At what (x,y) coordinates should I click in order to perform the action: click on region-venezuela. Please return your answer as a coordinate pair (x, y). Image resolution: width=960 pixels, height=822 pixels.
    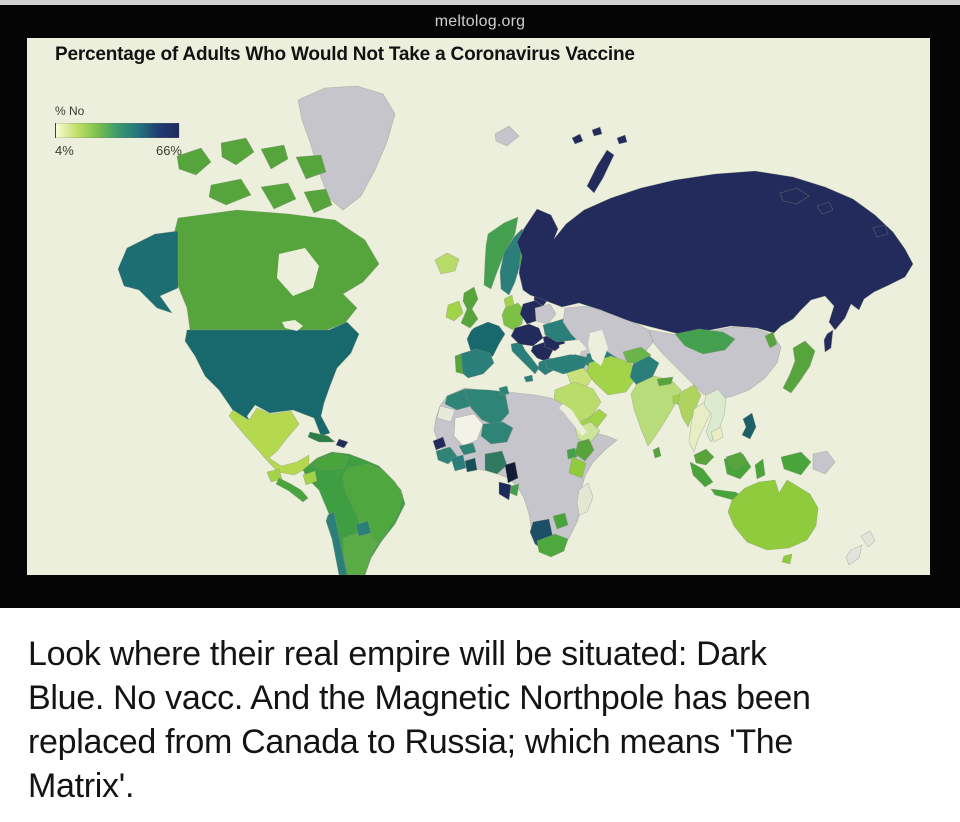
    Looking at the image, I should click on (331, 461).